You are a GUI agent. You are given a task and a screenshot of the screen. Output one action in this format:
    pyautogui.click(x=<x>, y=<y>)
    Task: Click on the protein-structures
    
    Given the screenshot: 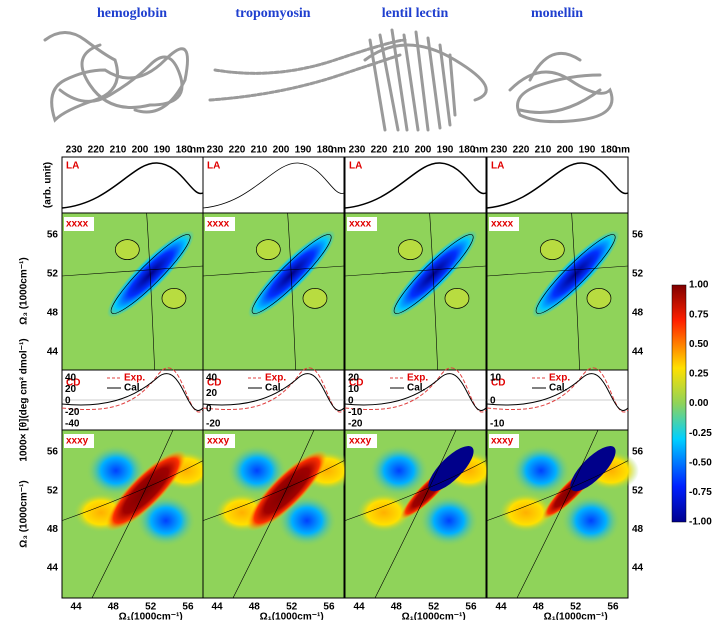 What is the action you would take?
    pyautogui.click(x=328, y=80)
    